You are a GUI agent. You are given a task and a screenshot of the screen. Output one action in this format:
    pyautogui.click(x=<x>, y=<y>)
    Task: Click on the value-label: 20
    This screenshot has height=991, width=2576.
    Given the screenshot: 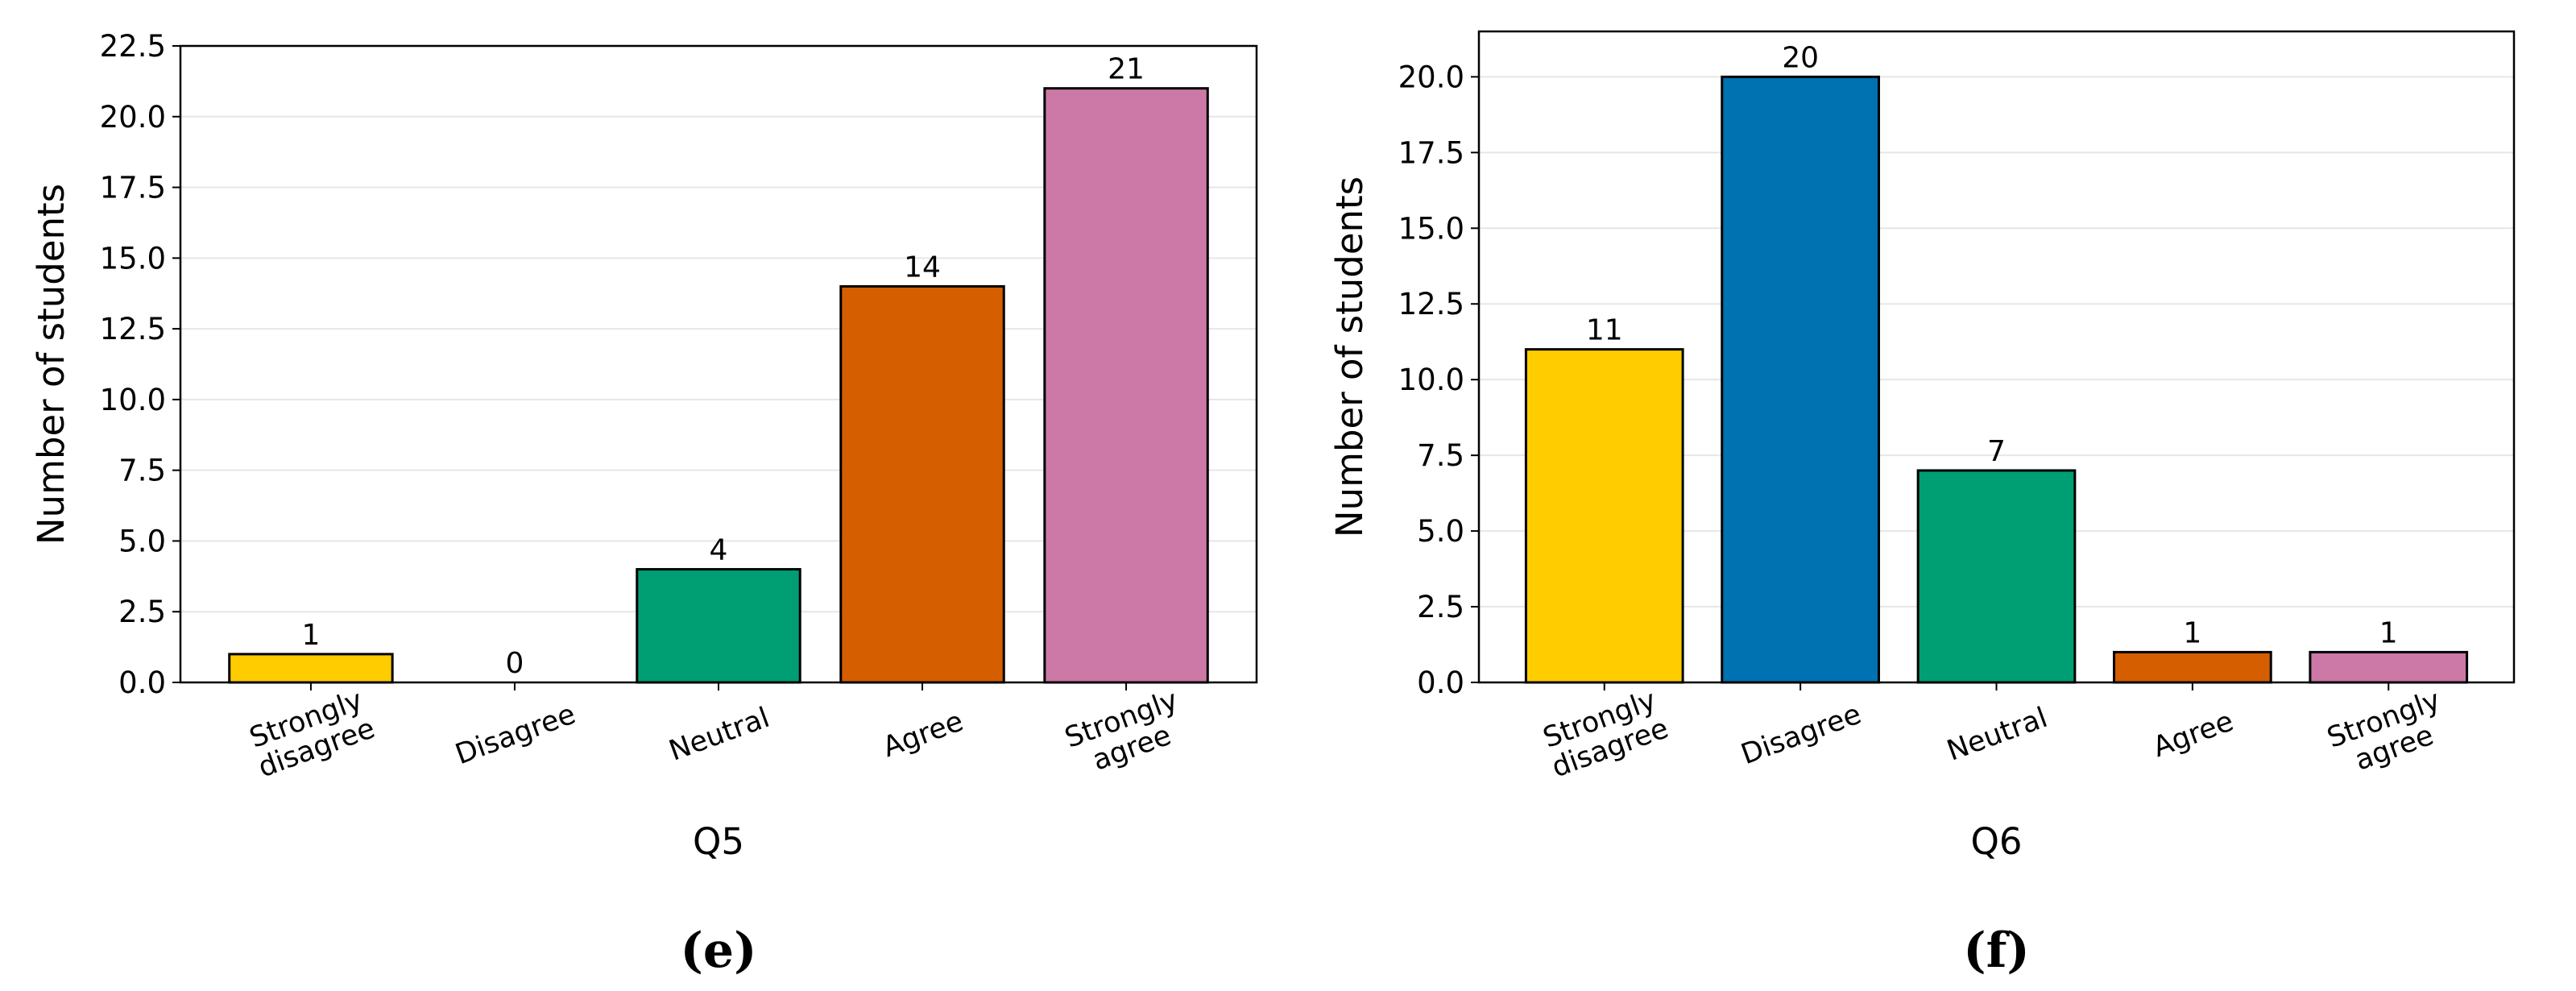 What is the action you would take?
    pyautogui.click(x=1800, y=57)
    